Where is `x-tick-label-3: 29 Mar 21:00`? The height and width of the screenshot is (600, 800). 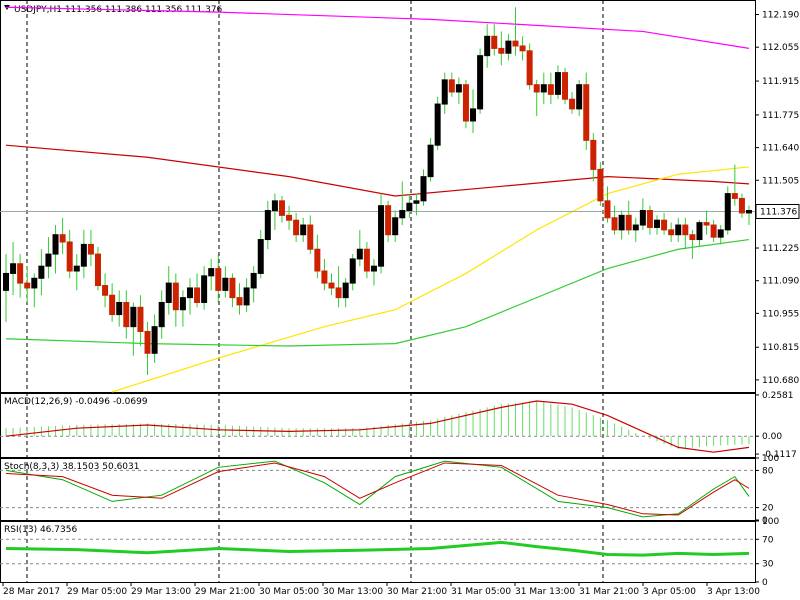
x-tick-label-3: 29 Mar 21:00 is located at coordinates (225, 592).